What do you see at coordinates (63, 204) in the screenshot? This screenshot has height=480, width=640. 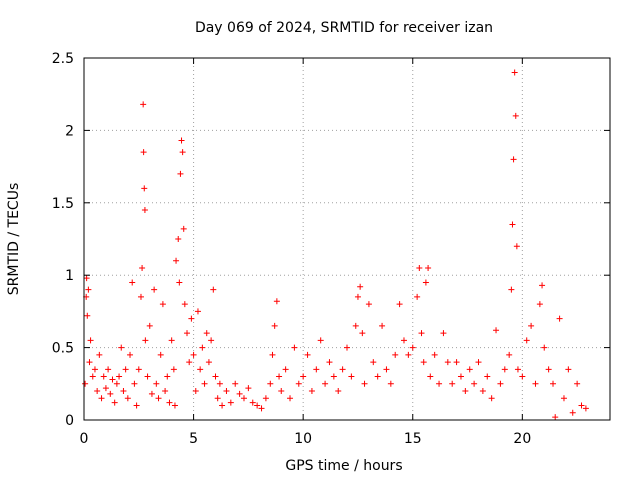 I see `y-tick-label: 1.5` at bounding box center [63, 204].